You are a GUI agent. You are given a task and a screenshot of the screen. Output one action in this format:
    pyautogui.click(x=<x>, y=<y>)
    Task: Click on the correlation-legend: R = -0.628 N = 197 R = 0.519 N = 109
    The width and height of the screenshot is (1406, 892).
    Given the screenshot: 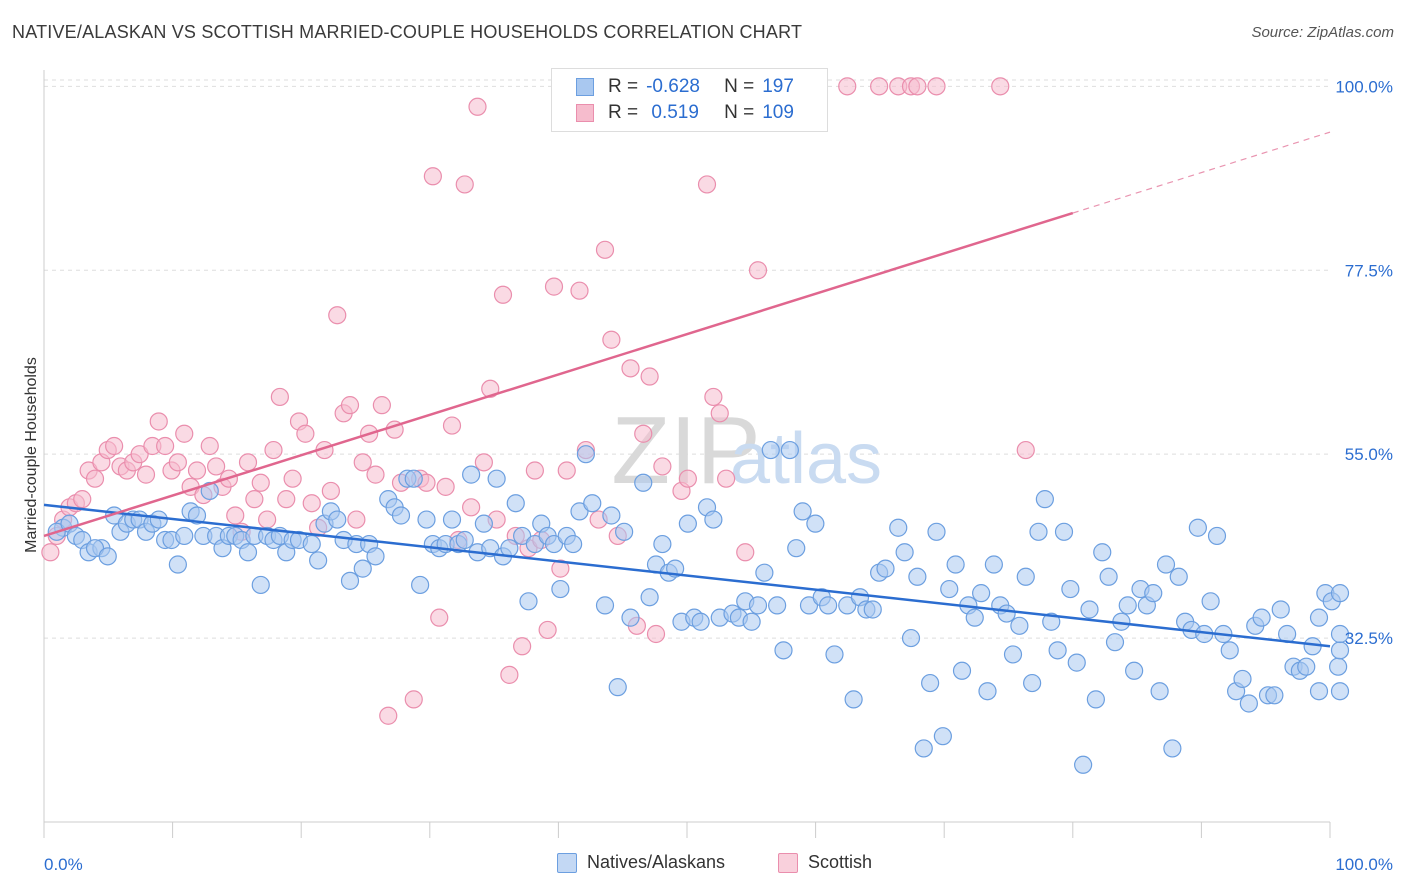 What is the action you would take?
    pyautogui.click(x=689, y=100)
    